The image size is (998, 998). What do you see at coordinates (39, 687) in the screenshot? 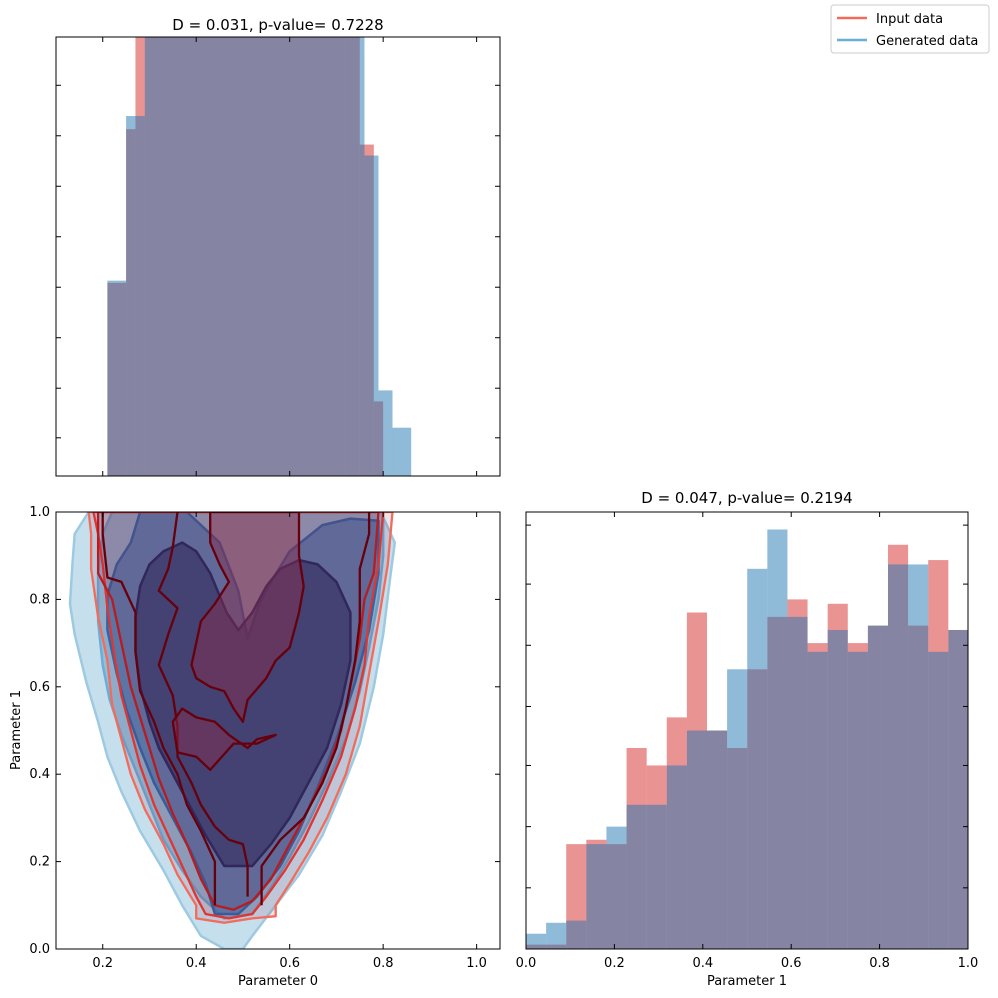
I see `y-tick-label: 0.6` at bounding box center [39, 687].